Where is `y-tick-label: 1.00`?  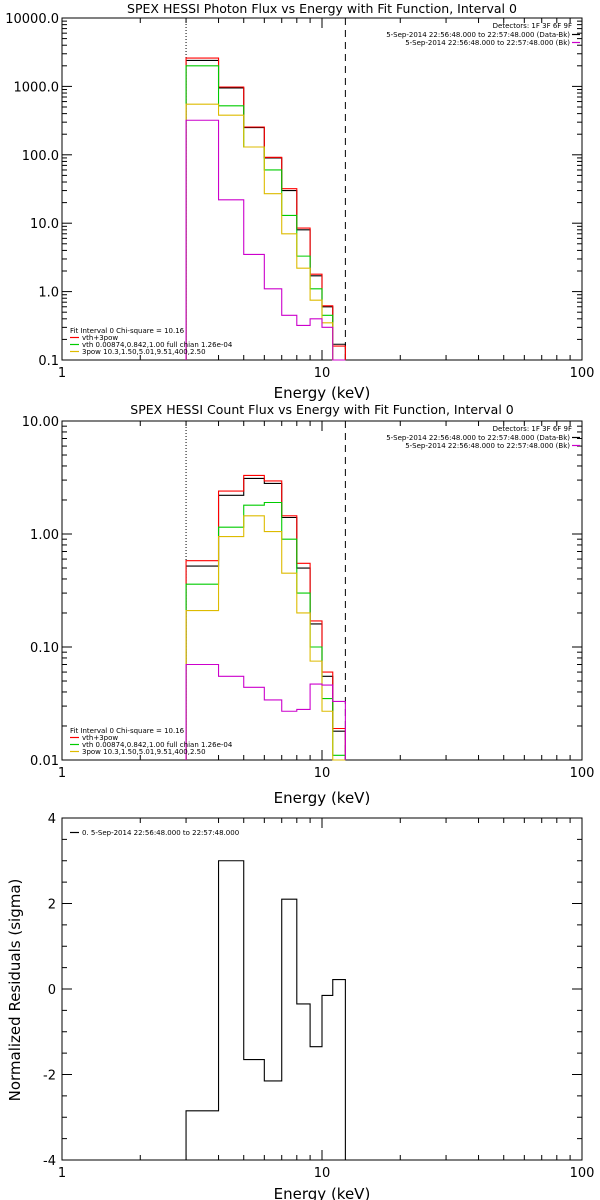 y-tick-label: 1.00 is located at coordinates (44, 535).